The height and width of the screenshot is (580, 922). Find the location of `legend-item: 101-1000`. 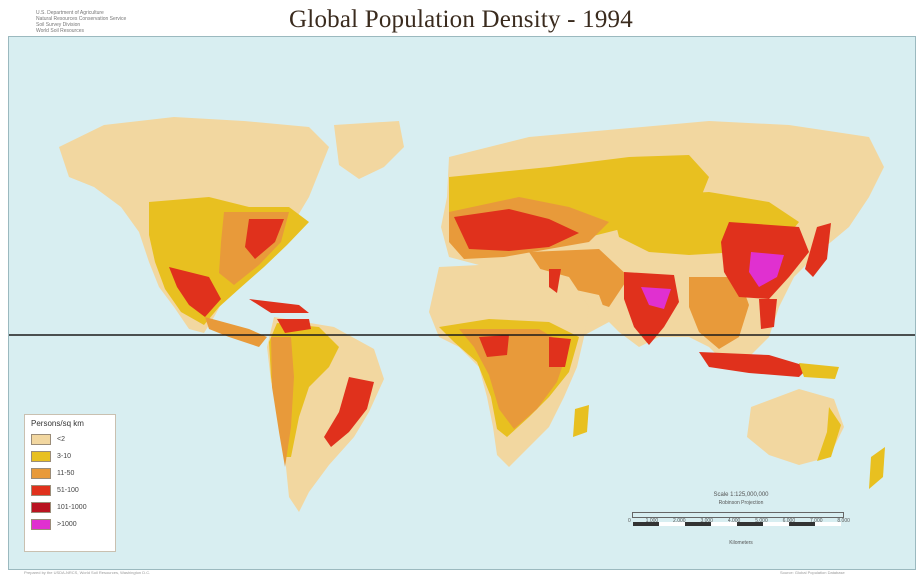

legend-item: 101-1000 is located at coordinates (70, 507).